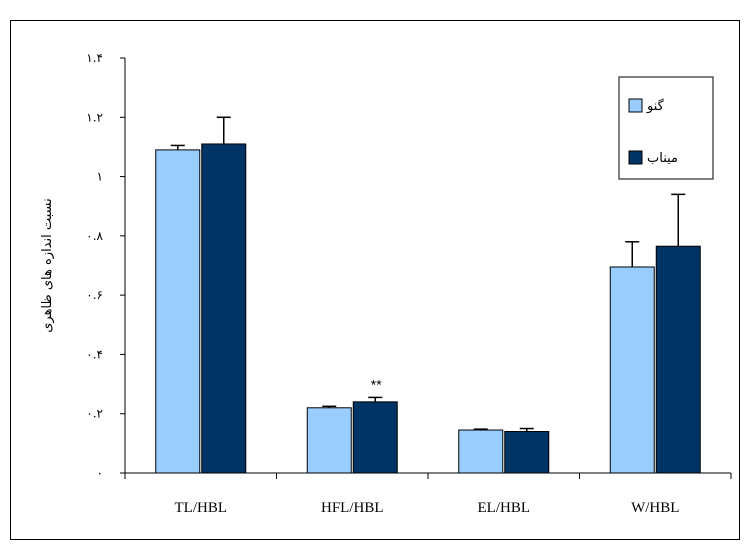 This screenshot has height=552, width=751. I want to click on significance-annotation: **, so click(376, 384).